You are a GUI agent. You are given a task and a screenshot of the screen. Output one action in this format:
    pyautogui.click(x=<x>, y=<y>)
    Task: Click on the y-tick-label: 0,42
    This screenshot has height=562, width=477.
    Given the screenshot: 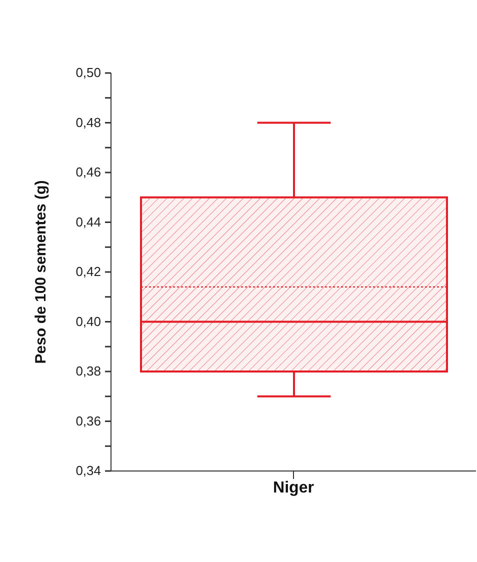 What is the action you would take?
    pyautogui.click(x=88, y=271)
    